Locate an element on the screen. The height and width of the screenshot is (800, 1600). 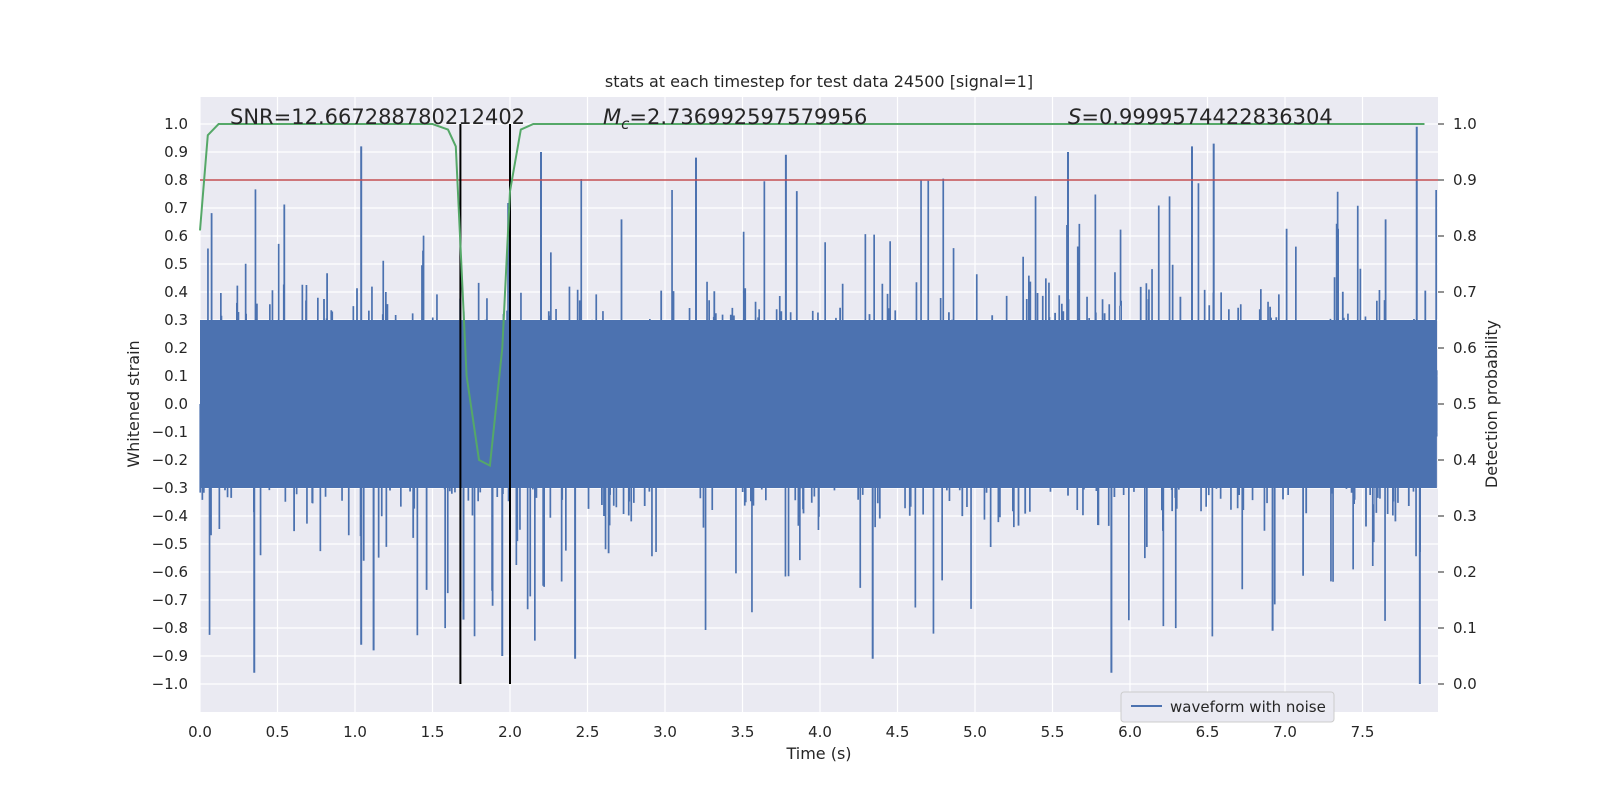
y-tick-label-right: 0.5 is located at coordinates (1465, 404).